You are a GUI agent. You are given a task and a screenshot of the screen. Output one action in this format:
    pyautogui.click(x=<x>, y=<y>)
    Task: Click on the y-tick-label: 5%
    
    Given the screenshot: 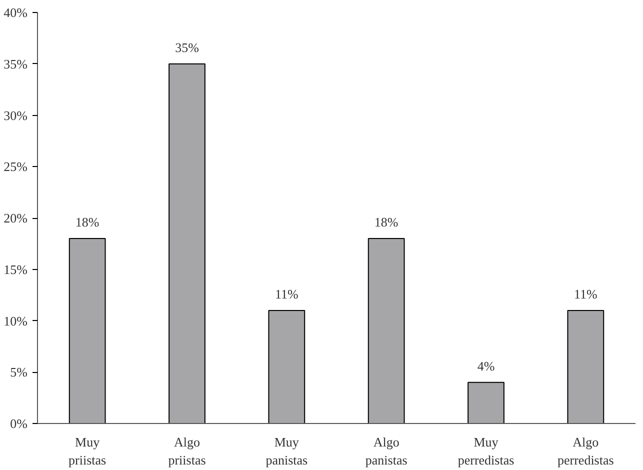 What is the action you would take?
    pyautogui.click(x=19, y=372)
    